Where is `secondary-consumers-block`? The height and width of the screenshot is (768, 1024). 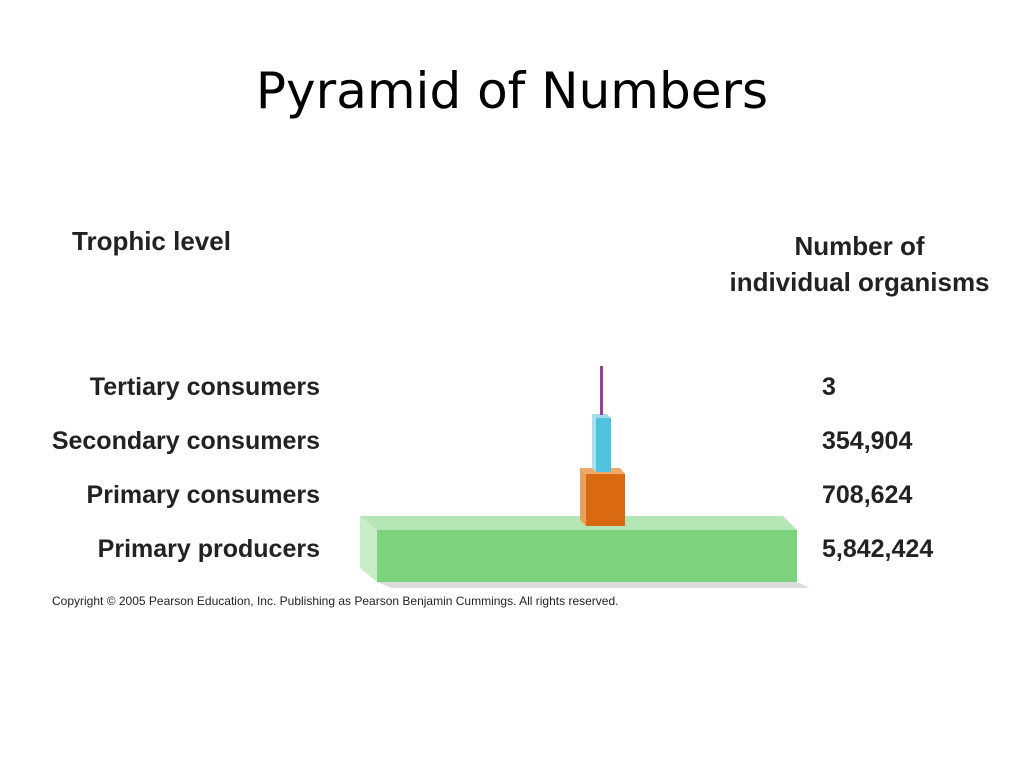 secondary-consumers-block is located at coordinates (601, 443).